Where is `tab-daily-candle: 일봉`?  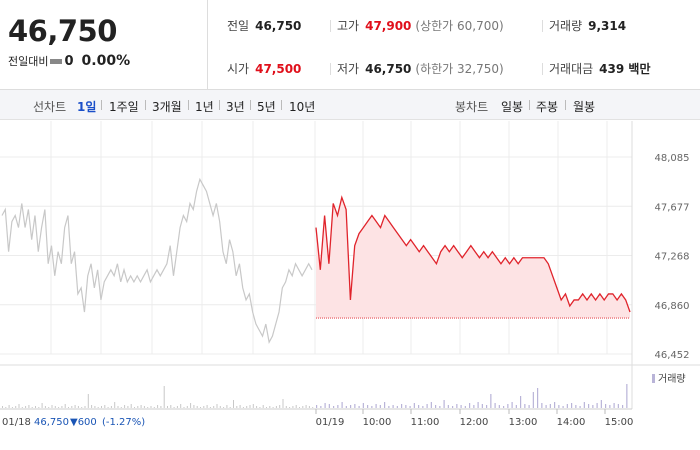 tab-daily-candle: 일봉 is located at coordinates (512, 107).